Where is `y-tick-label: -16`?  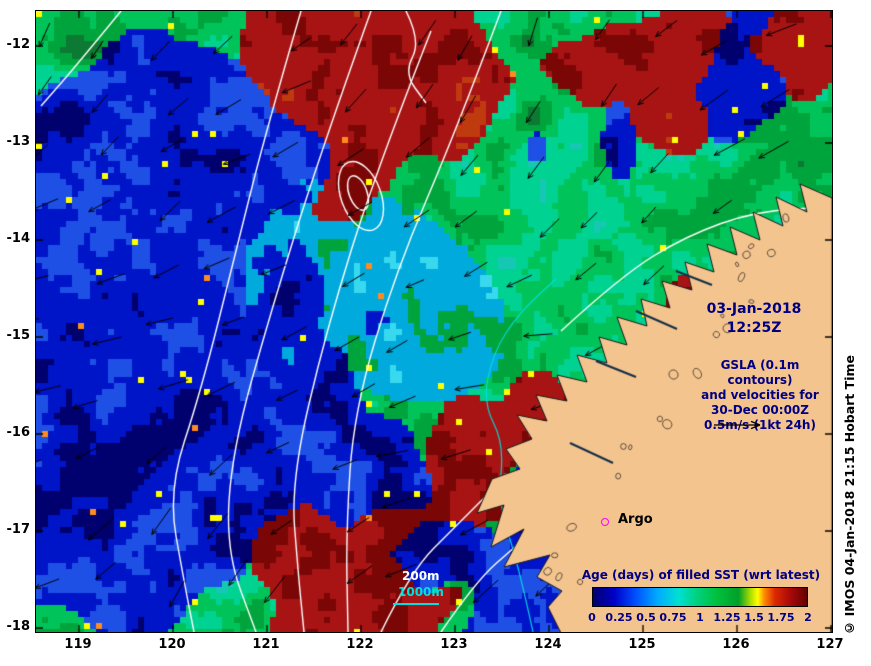 y-tick-label: -16 is located at coordinates (18, 432).